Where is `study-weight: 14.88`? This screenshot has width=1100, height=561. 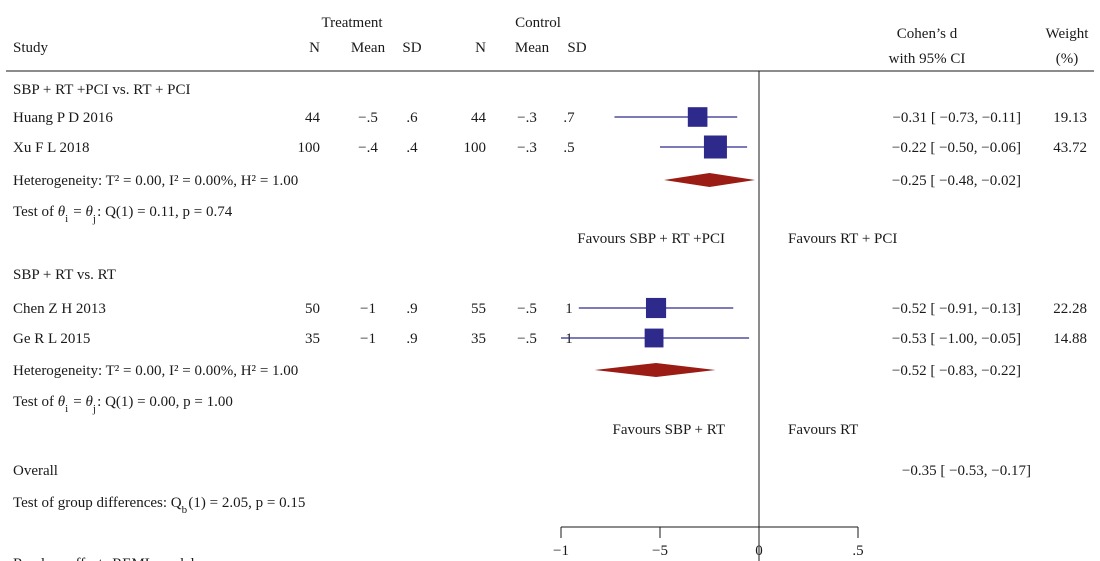
study-weight: 14.88 is located at coordinates (1070, 339).